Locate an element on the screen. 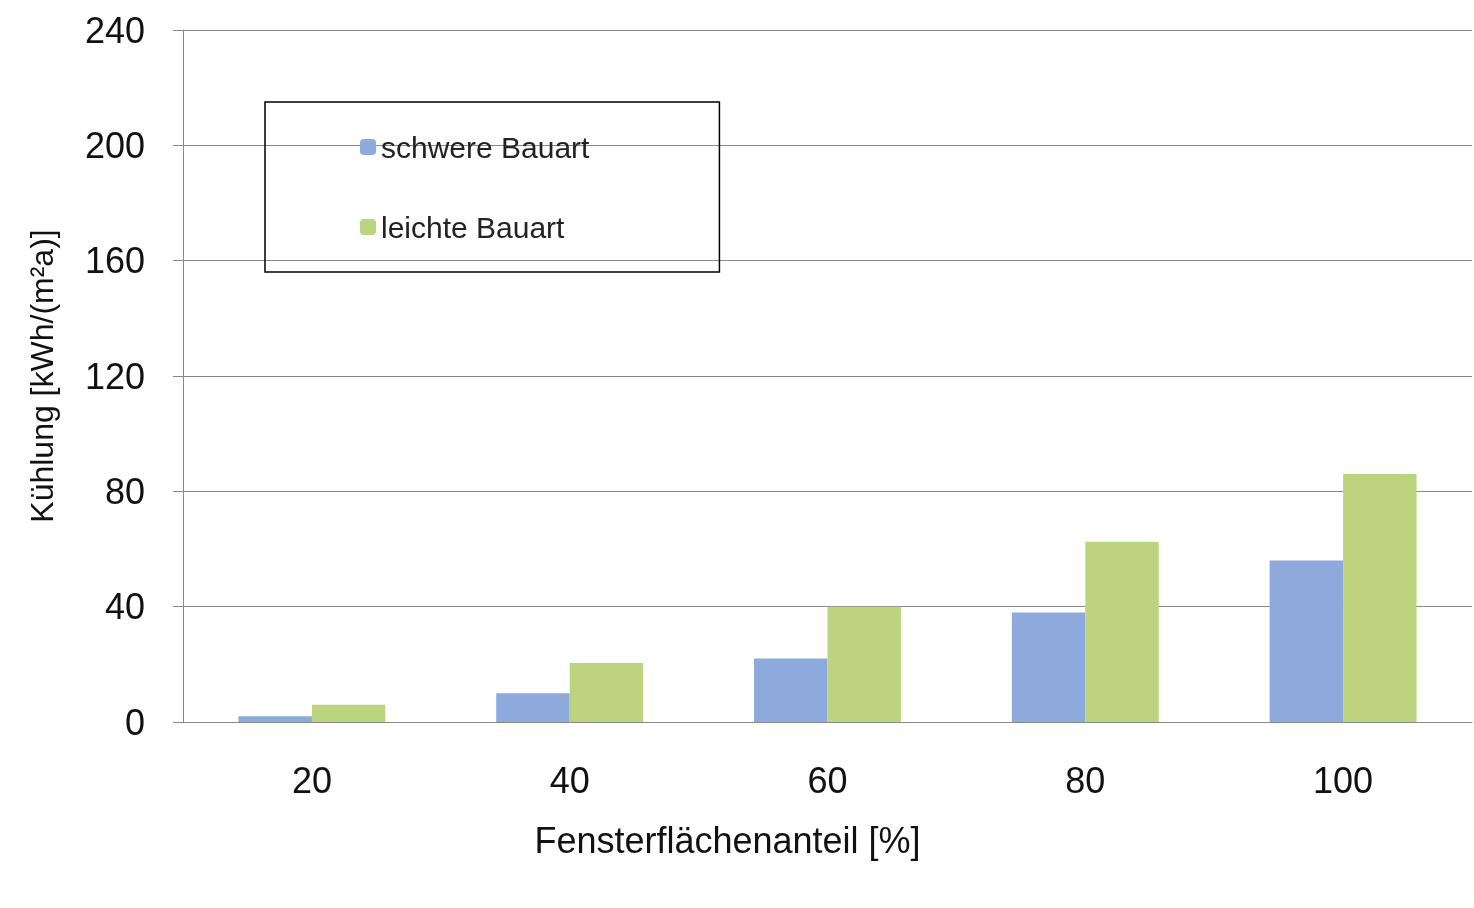  x-tick-label: 100 is located at coordinates (1343, 780).